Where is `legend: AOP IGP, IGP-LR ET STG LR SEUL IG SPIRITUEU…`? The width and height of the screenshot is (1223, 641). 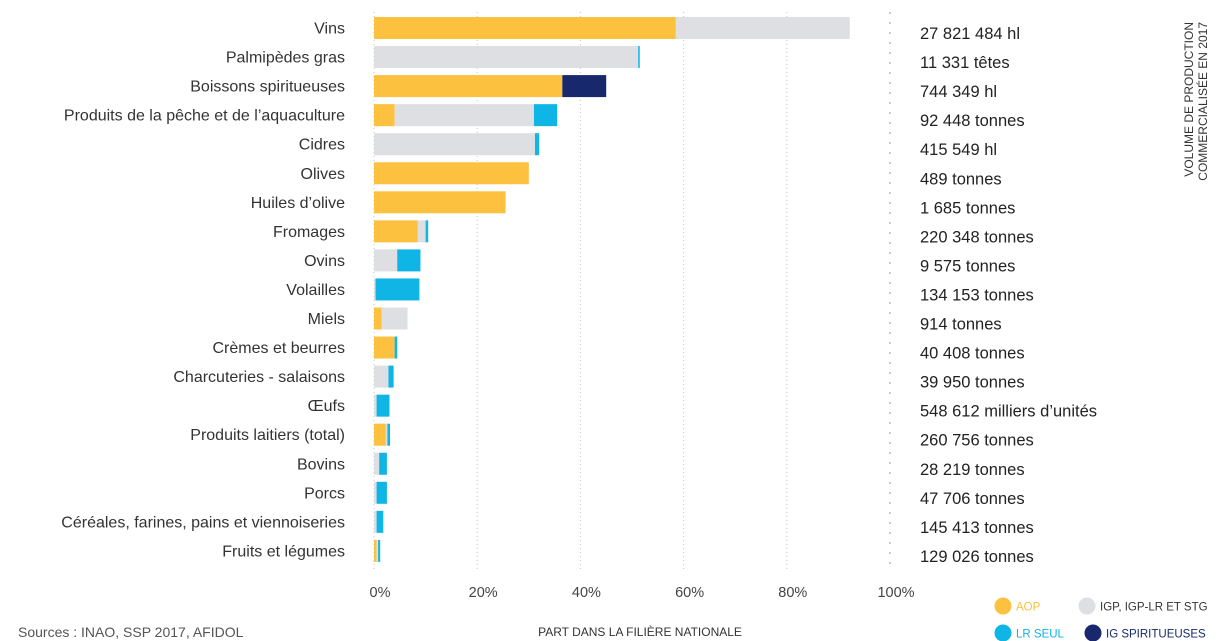 legend: AOP IGP, IGP-LR ET STG LR SEUL IG SPIRITUEU… is located at coordinates (1101, 619).